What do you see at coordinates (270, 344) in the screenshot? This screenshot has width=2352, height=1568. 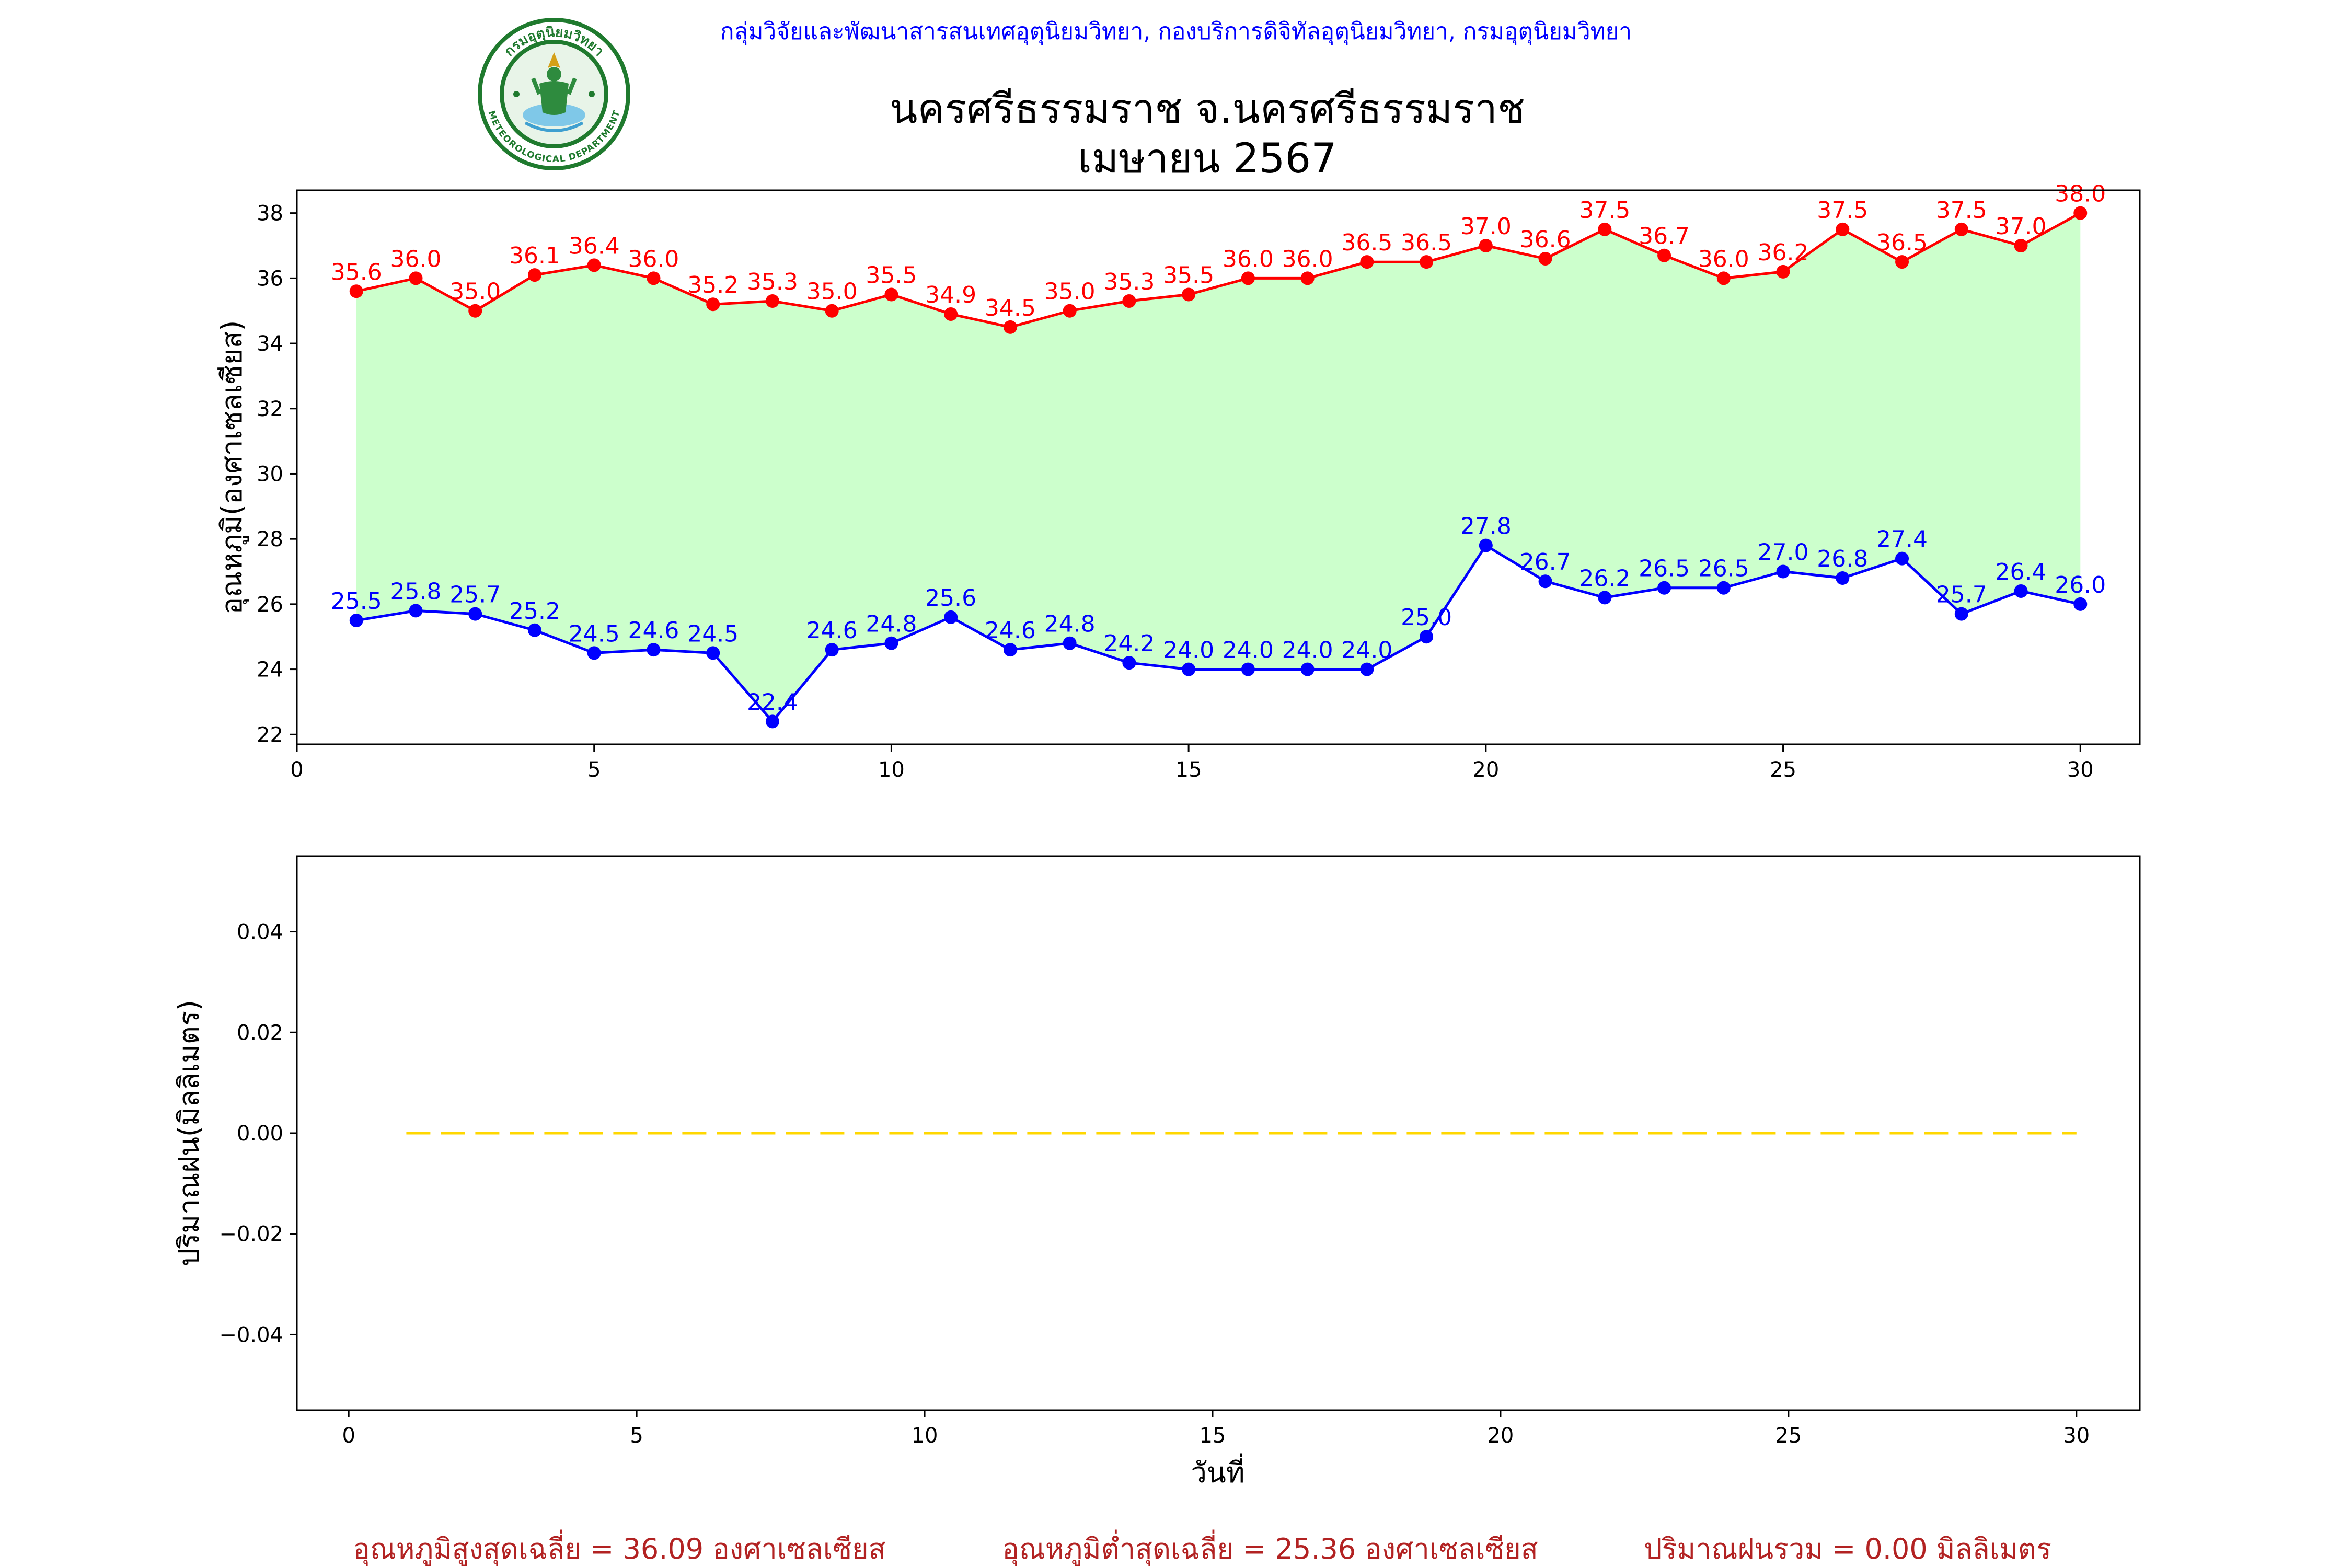 I see `temperature-y-tick-label: 34` at bounding box center [270, 344].